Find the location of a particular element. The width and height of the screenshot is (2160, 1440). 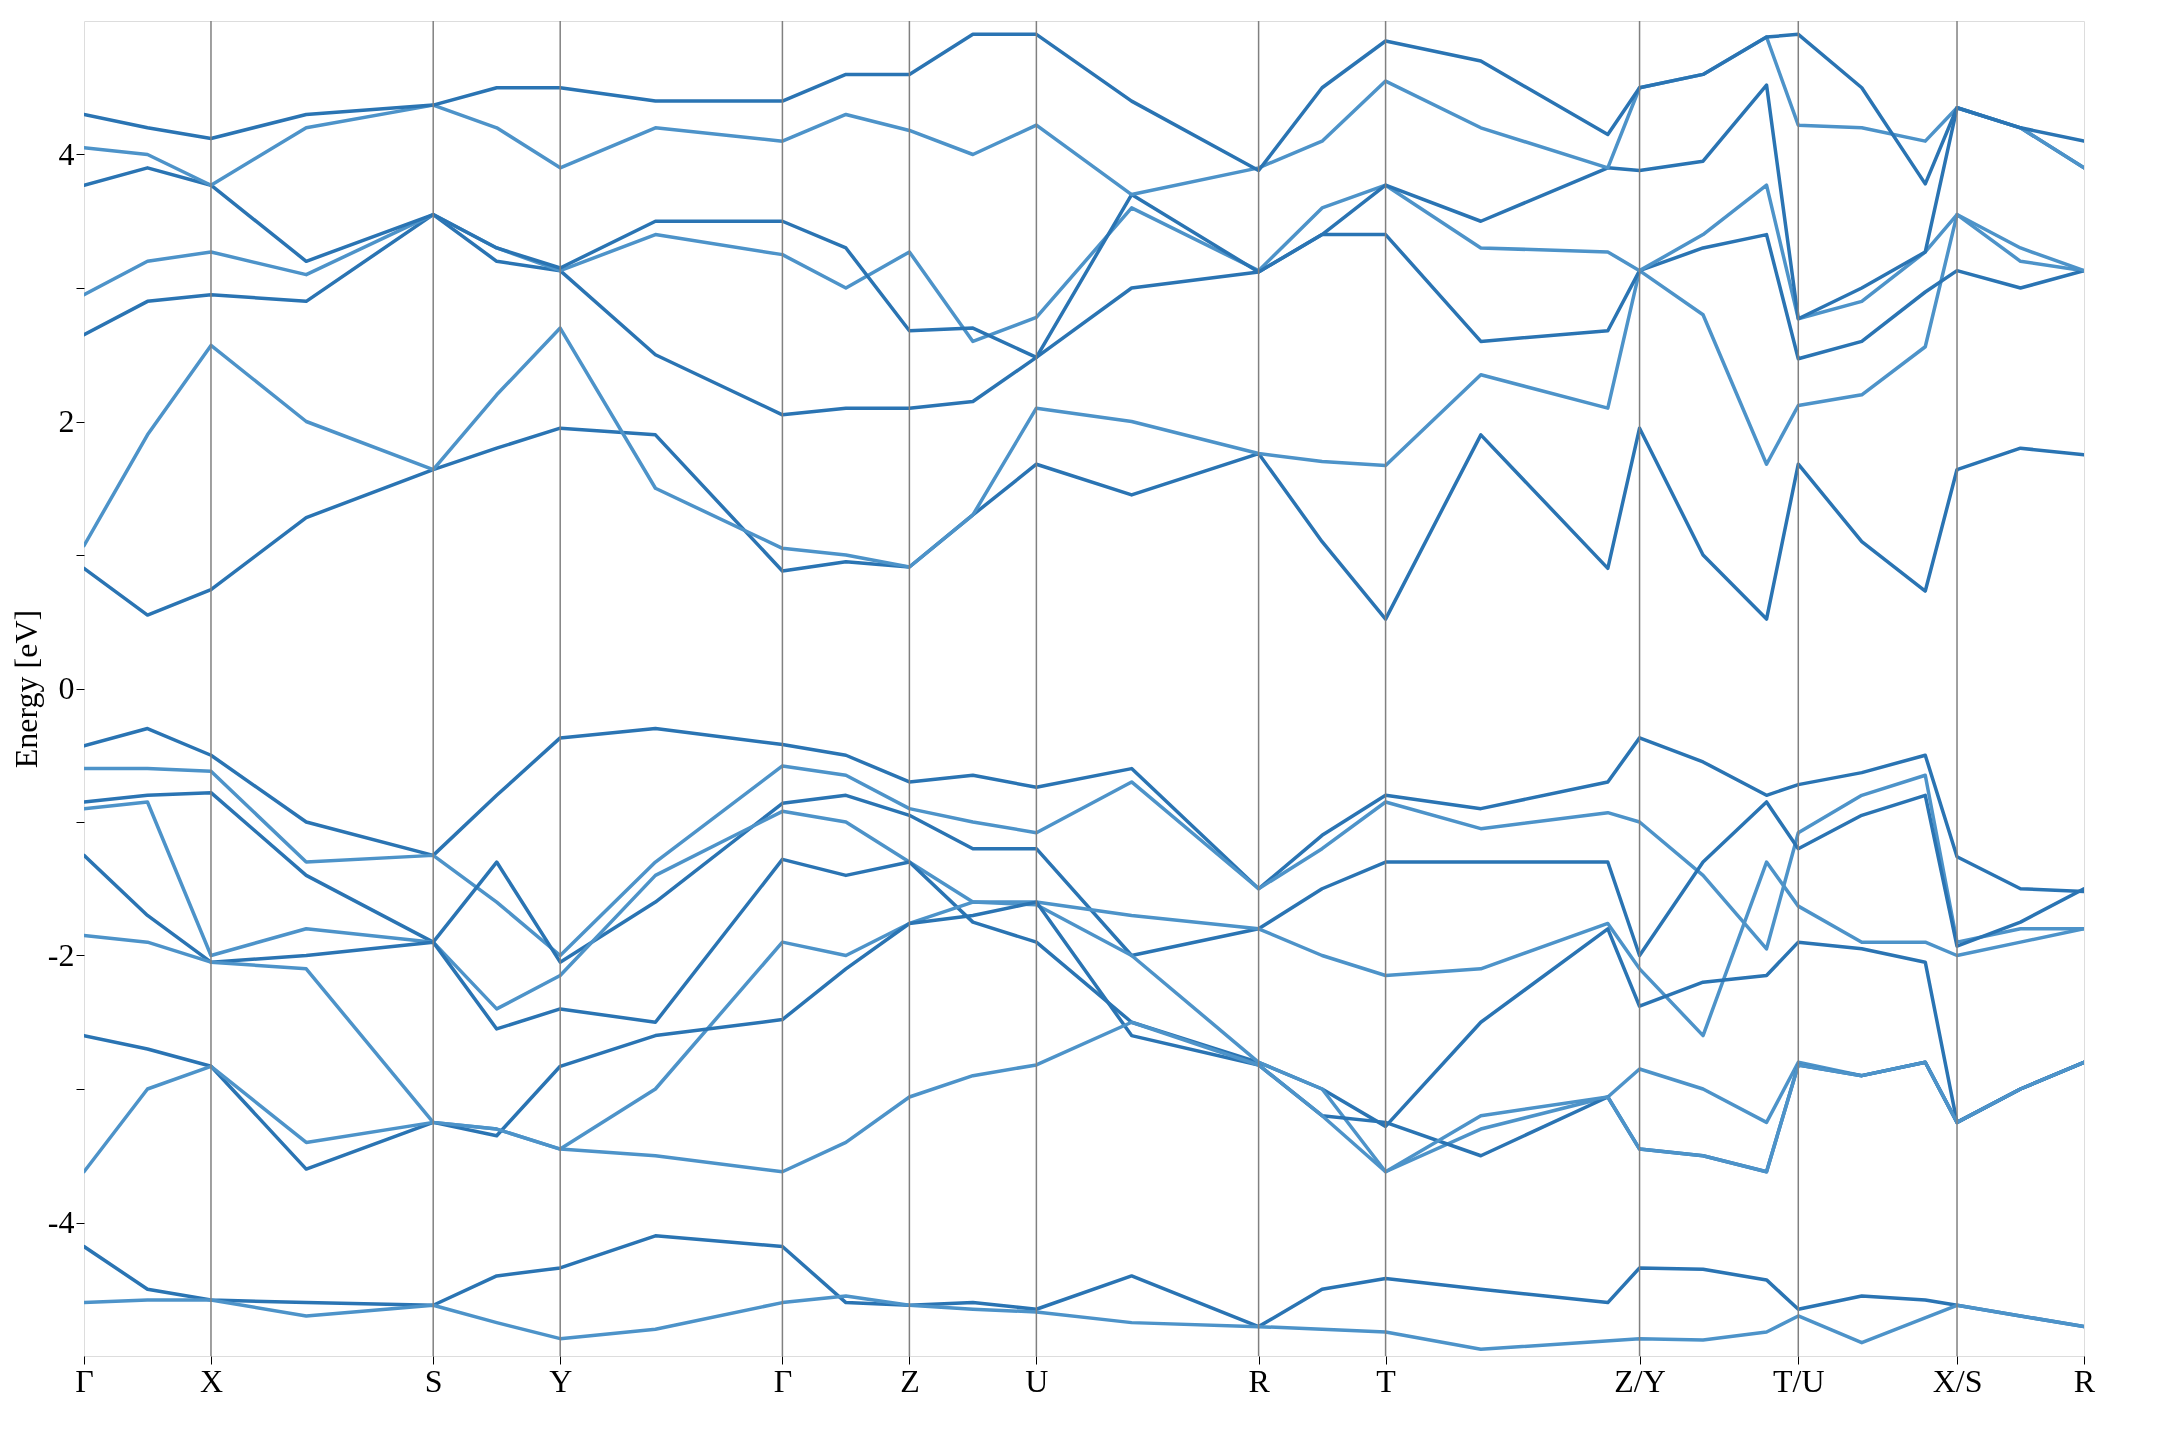

x-tick-label: X/S is located at coordinates (1957, 1380).